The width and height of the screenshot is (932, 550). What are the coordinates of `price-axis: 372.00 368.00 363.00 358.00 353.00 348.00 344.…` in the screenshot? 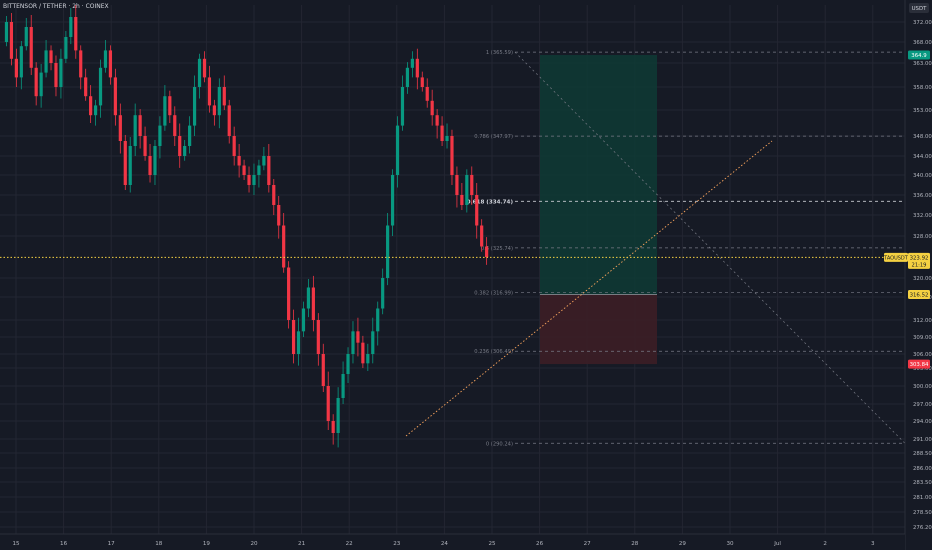 It's located at (918, 275).